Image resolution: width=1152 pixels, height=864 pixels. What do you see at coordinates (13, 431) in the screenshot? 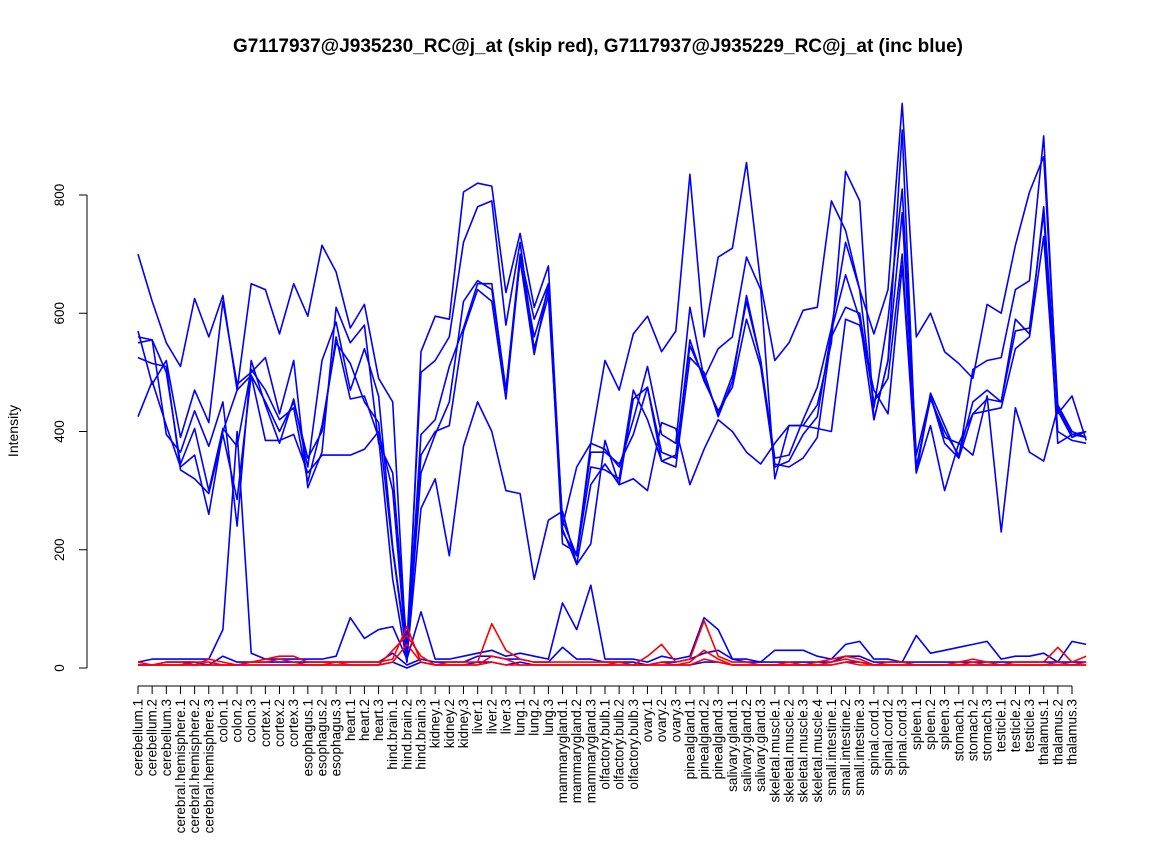
I see `y-axis-label: Intensity` at bounding box center [13, 431].